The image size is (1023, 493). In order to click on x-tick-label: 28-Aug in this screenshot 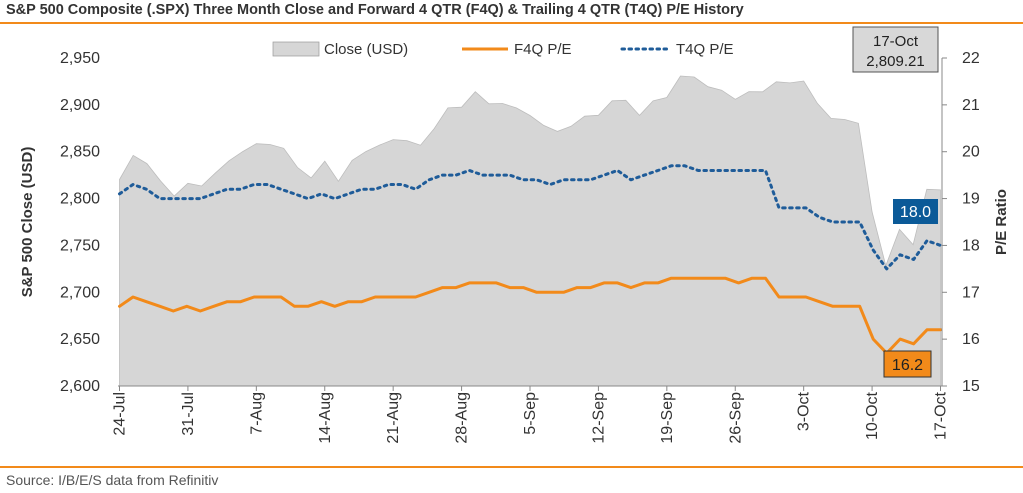, I will do `click(462, 418)`.